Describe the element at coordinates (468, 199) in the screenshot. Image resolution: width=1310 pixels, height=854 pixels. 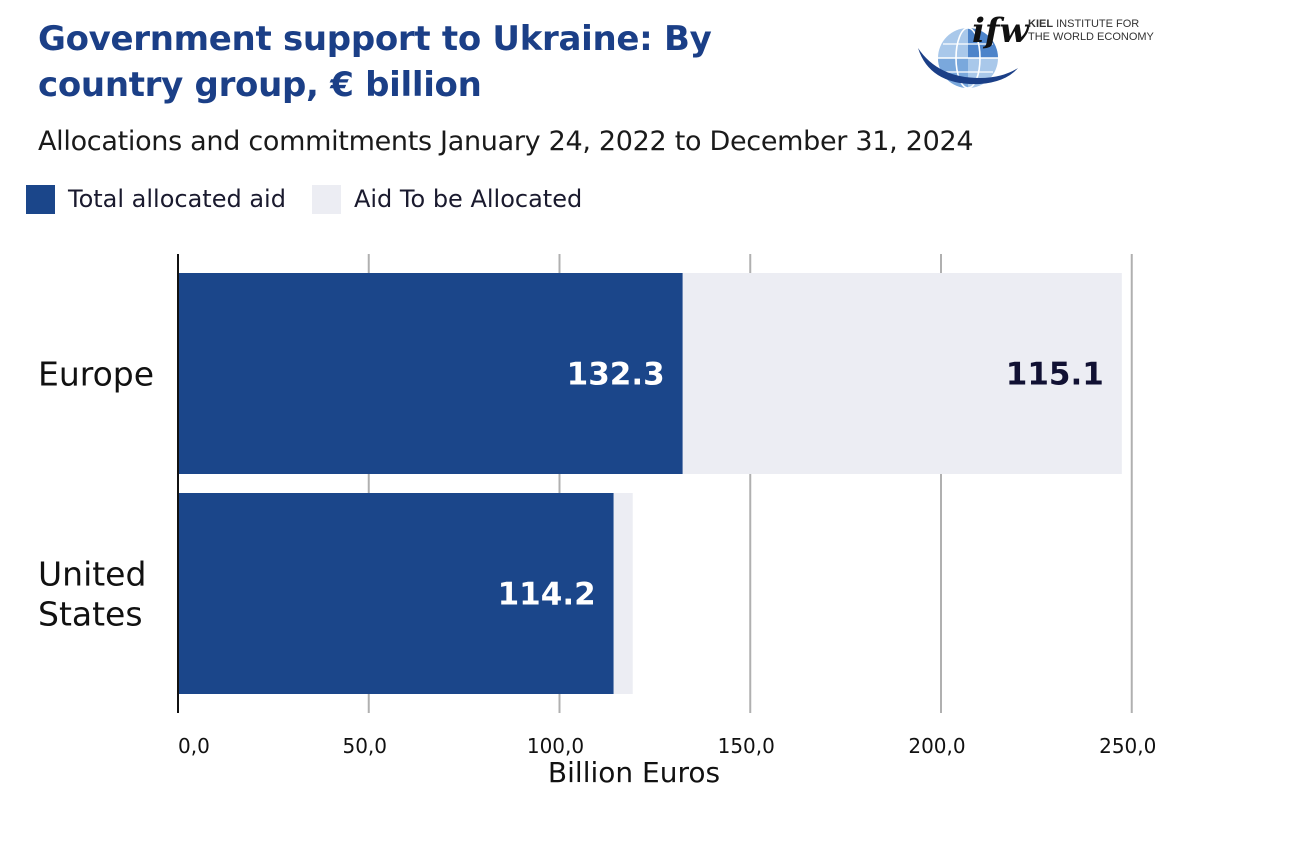
I see `legend-label-to-be-allocated: Aid To be Allocated` at that location.